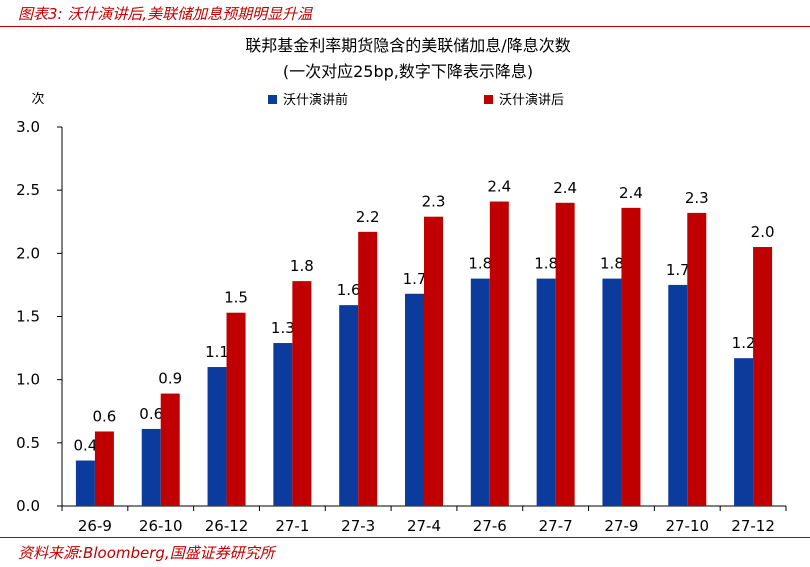 The width and height of the screenshot is (810, 567). What do you see at coordinates (405, 537) in the screenshot?
I see `footer-divider` at bounding box center [405, 537].